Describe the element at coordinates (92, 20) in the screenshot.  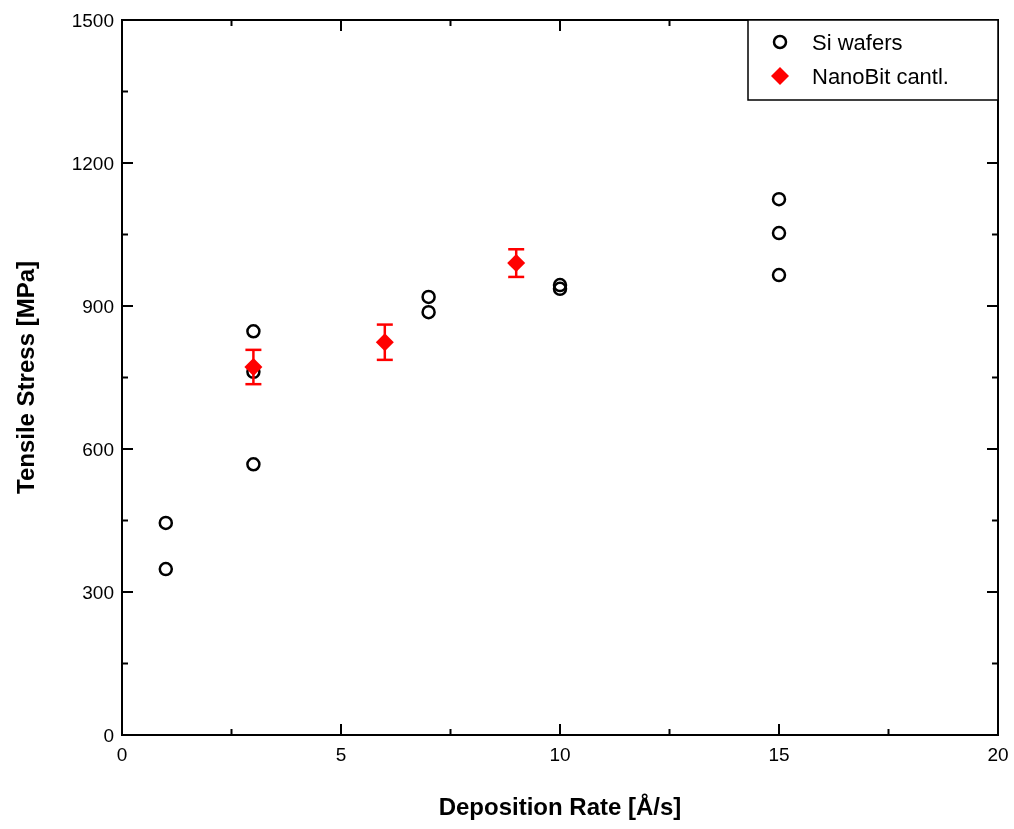
I see `y-tick-label: 1500` at that location.